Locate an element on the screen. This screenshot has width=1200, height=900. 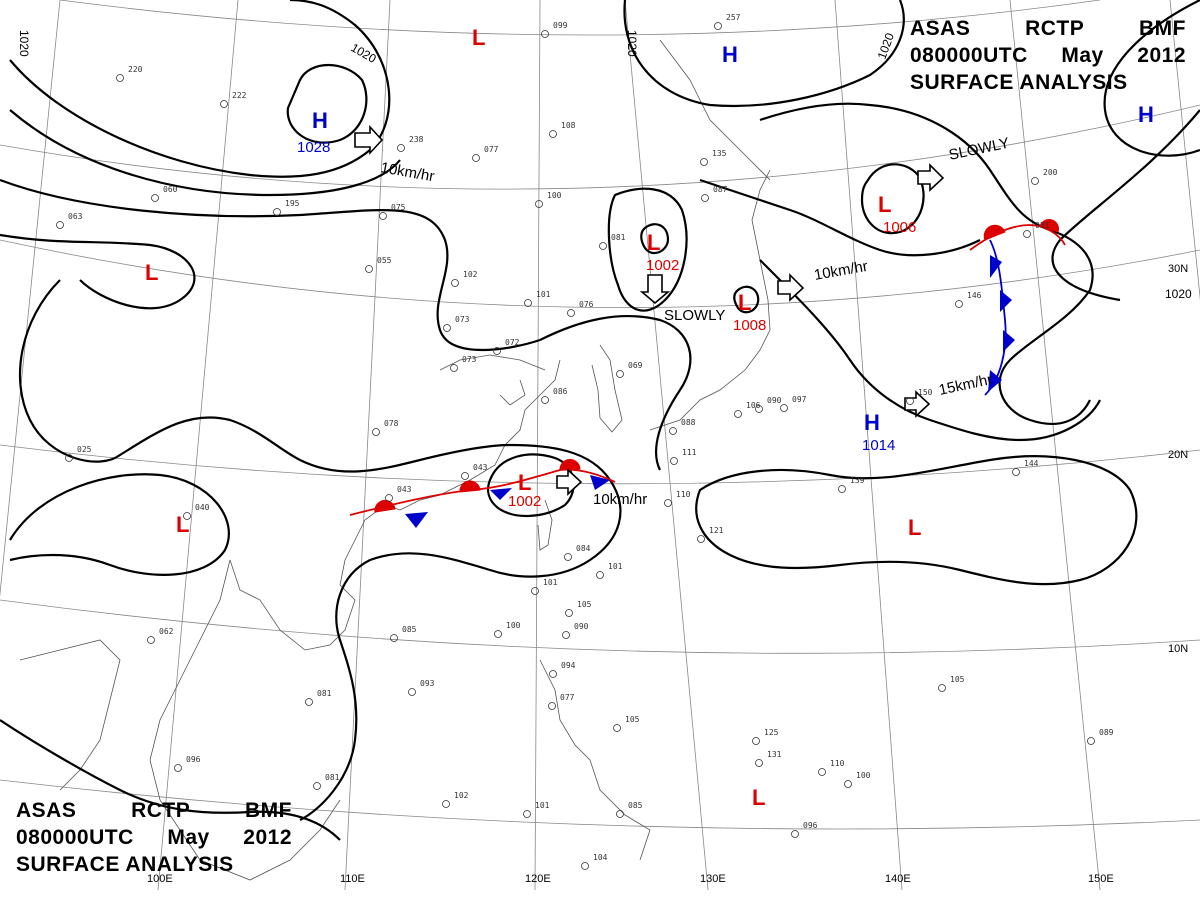
station-plot: 100 is located at coordinates (857, 779).